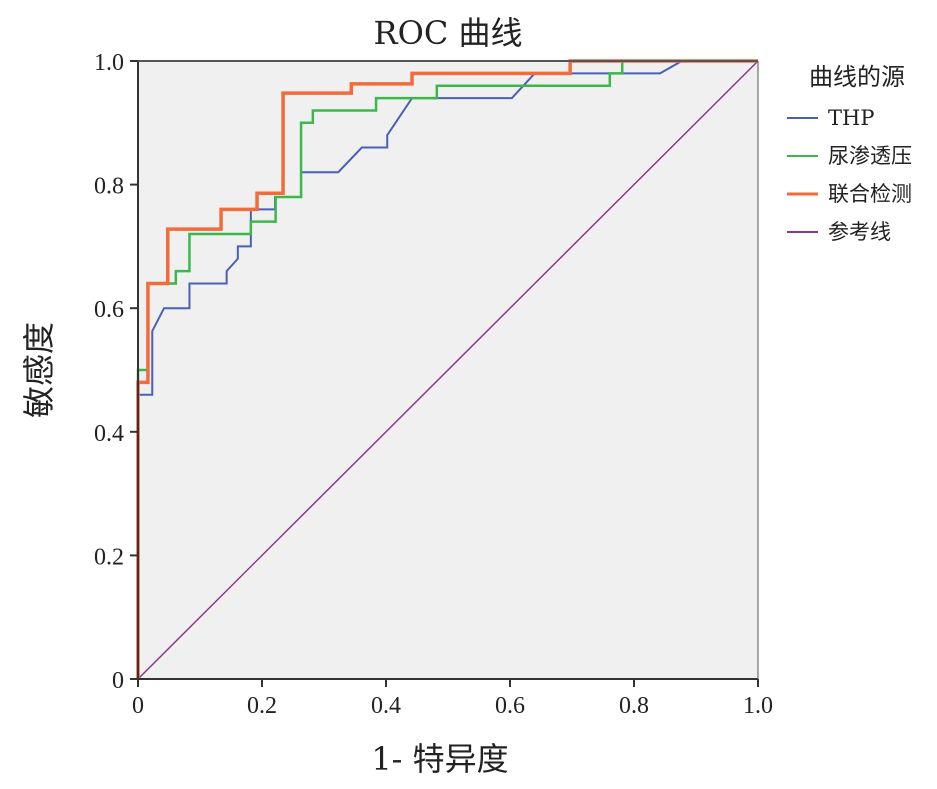  Describe the element at coordinates (870, 194) in the screenshot. I see `legend-label: 联合检测` at that location.